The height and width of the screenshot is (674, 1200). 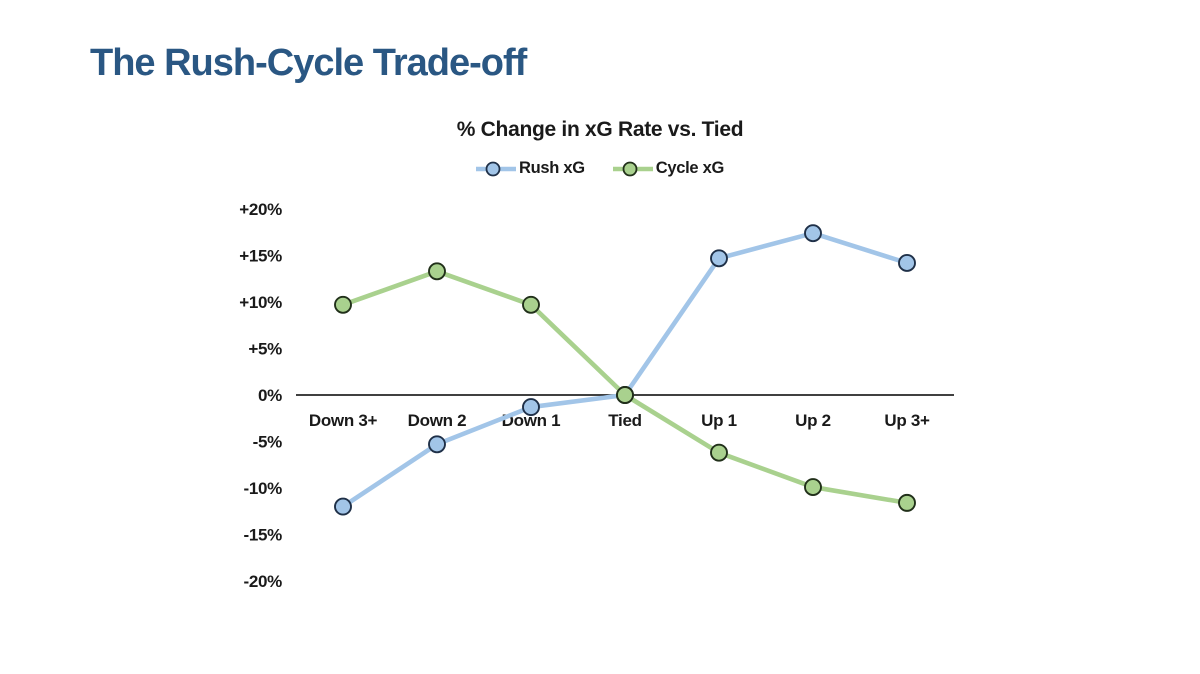 What do you see at coordinates (600, 168) in the screenshot?
I see `chart-legend: Rush xG Cycle xG` at bounding box center [600, 168].